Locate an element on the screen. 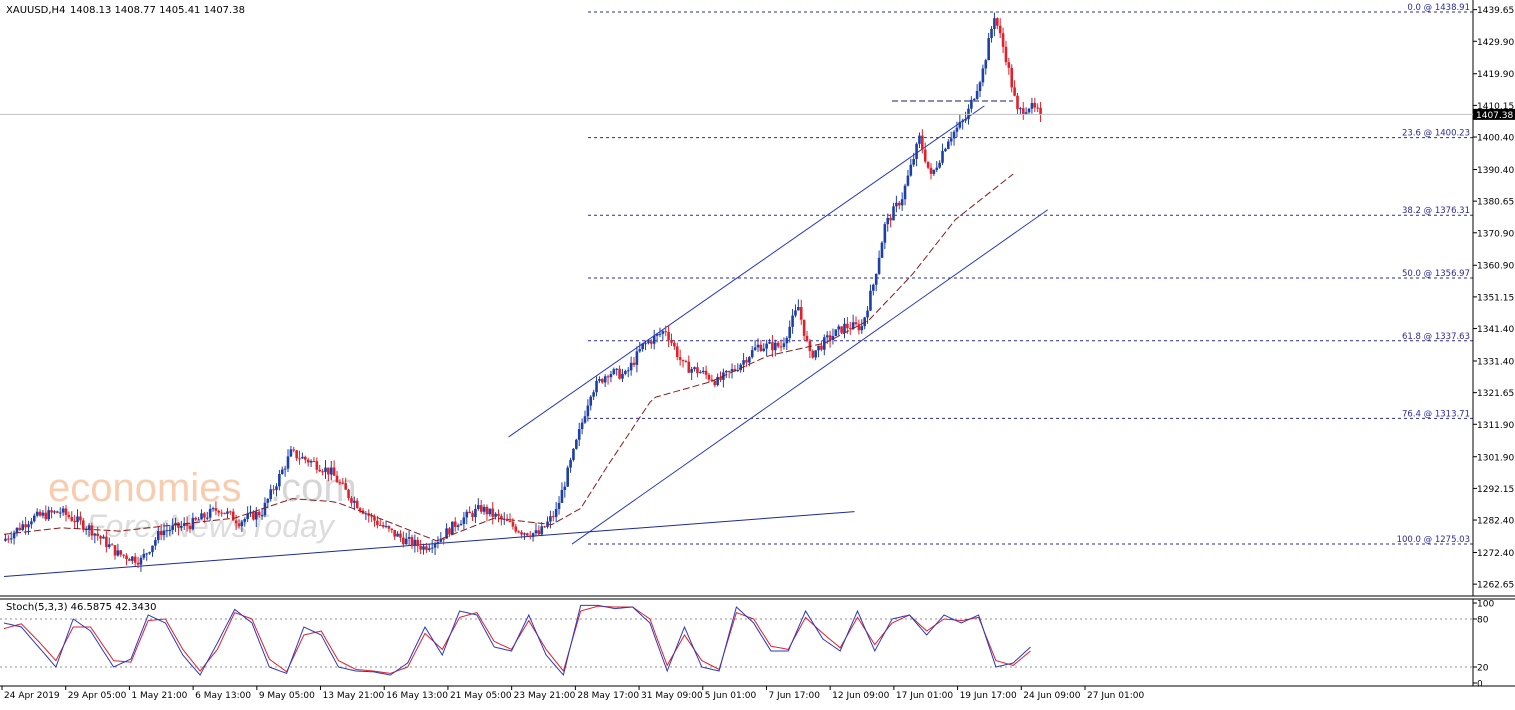 The image size is (1515, 710). stoch-axis: 100 80 20 0 is located at coordinates (1483, 645).